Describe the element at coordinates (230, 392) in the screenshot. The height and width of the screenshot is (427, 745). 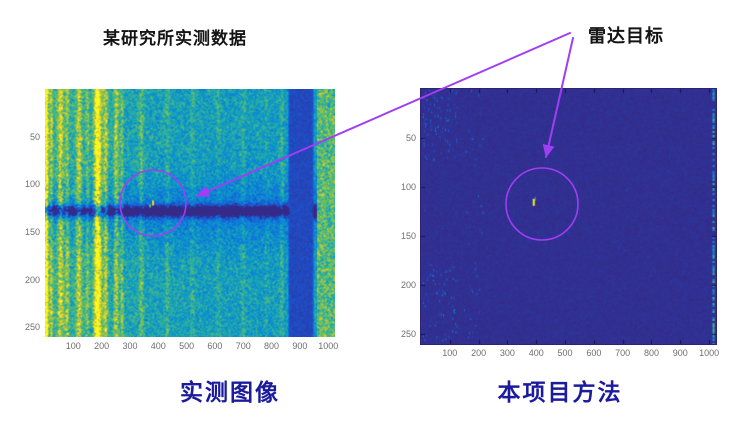
I see `left-plot-caption: 实测图像` at that location.